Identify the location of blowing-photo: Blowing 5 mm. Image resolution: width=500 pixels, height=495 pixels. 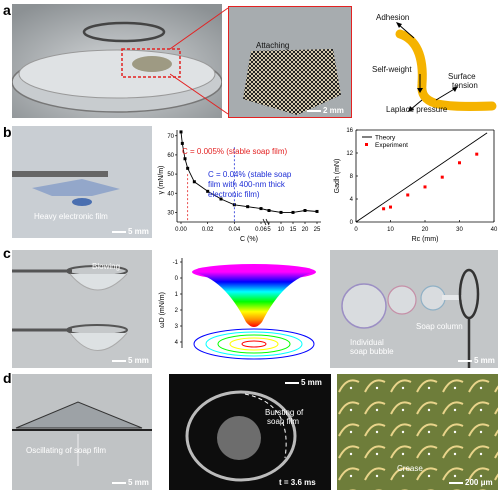
(82, 309).